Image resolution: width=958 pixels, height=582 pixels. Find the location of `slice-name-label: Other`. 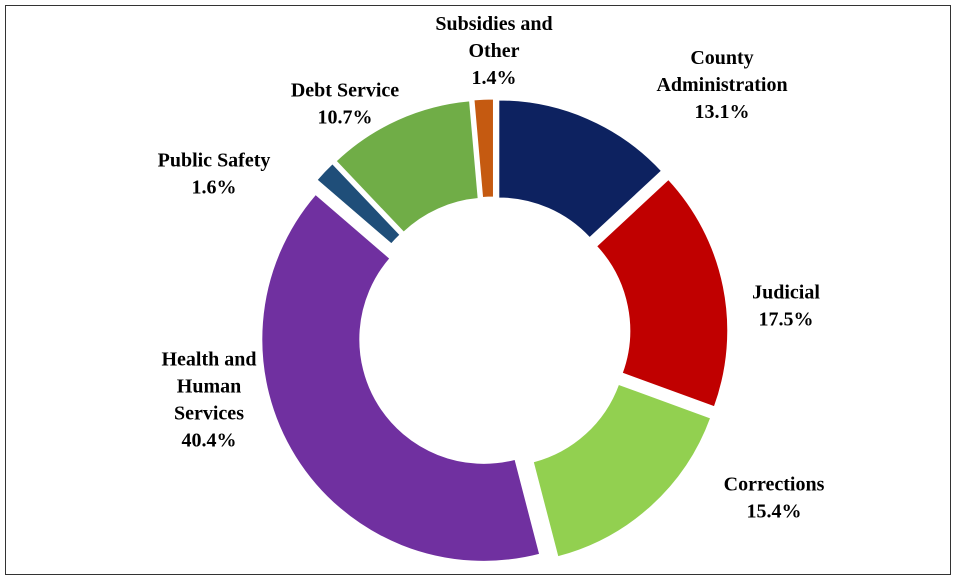

slice-name-label: Other is located at coordinates (493, 51).